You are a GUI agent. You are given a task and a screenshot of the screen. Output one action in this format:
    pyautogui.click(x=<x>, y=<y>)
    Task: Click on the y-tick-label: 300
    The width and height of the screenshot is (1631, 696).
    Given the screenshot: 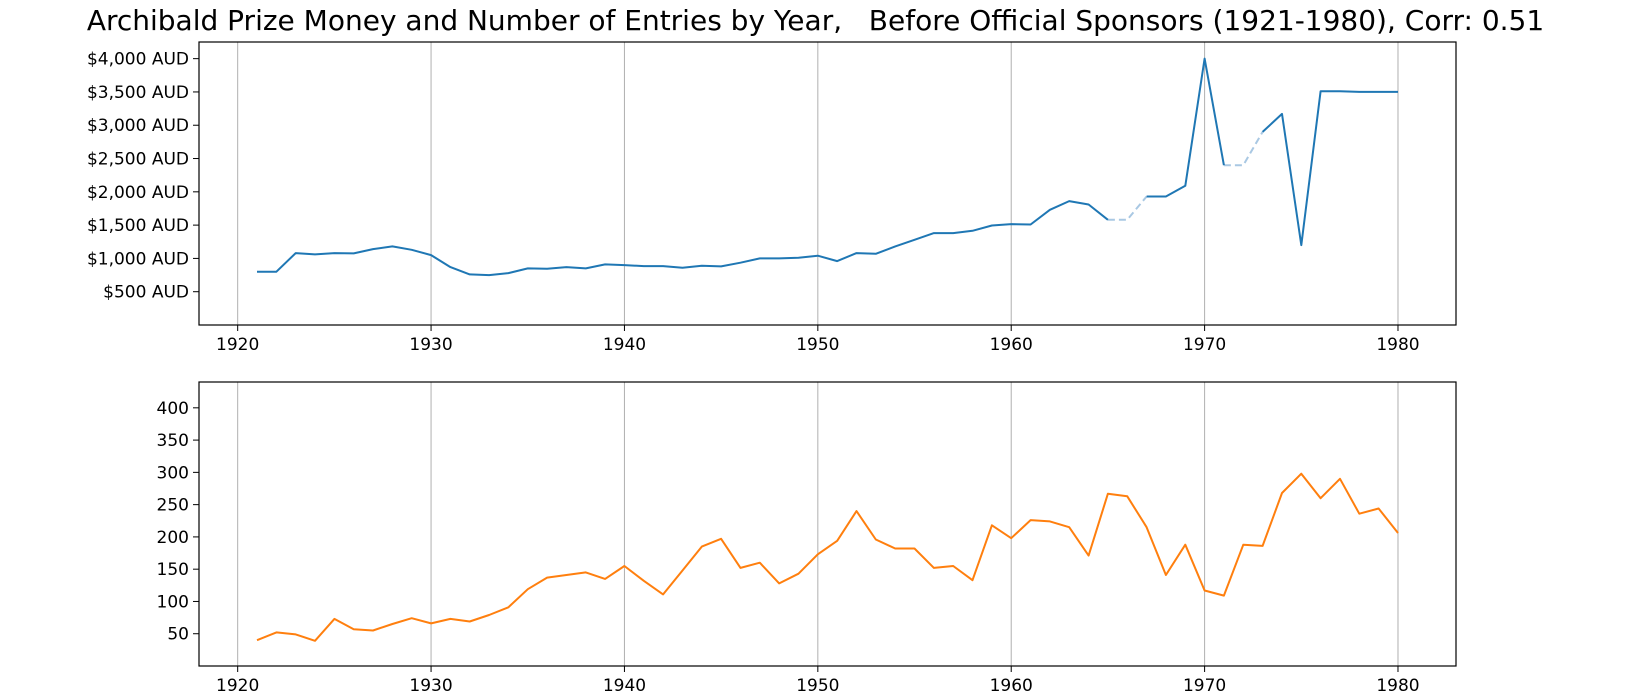 What is the action you would take?
    pyautogui.click(x=173, y=473)
    